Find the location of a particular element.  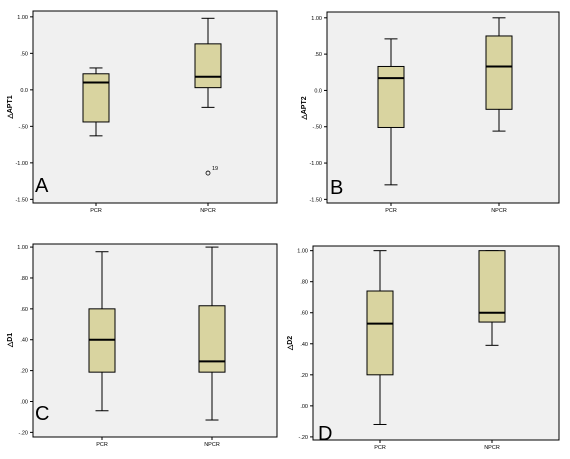

y-axis-label: △APT1 is located at coordinates (10, 107).